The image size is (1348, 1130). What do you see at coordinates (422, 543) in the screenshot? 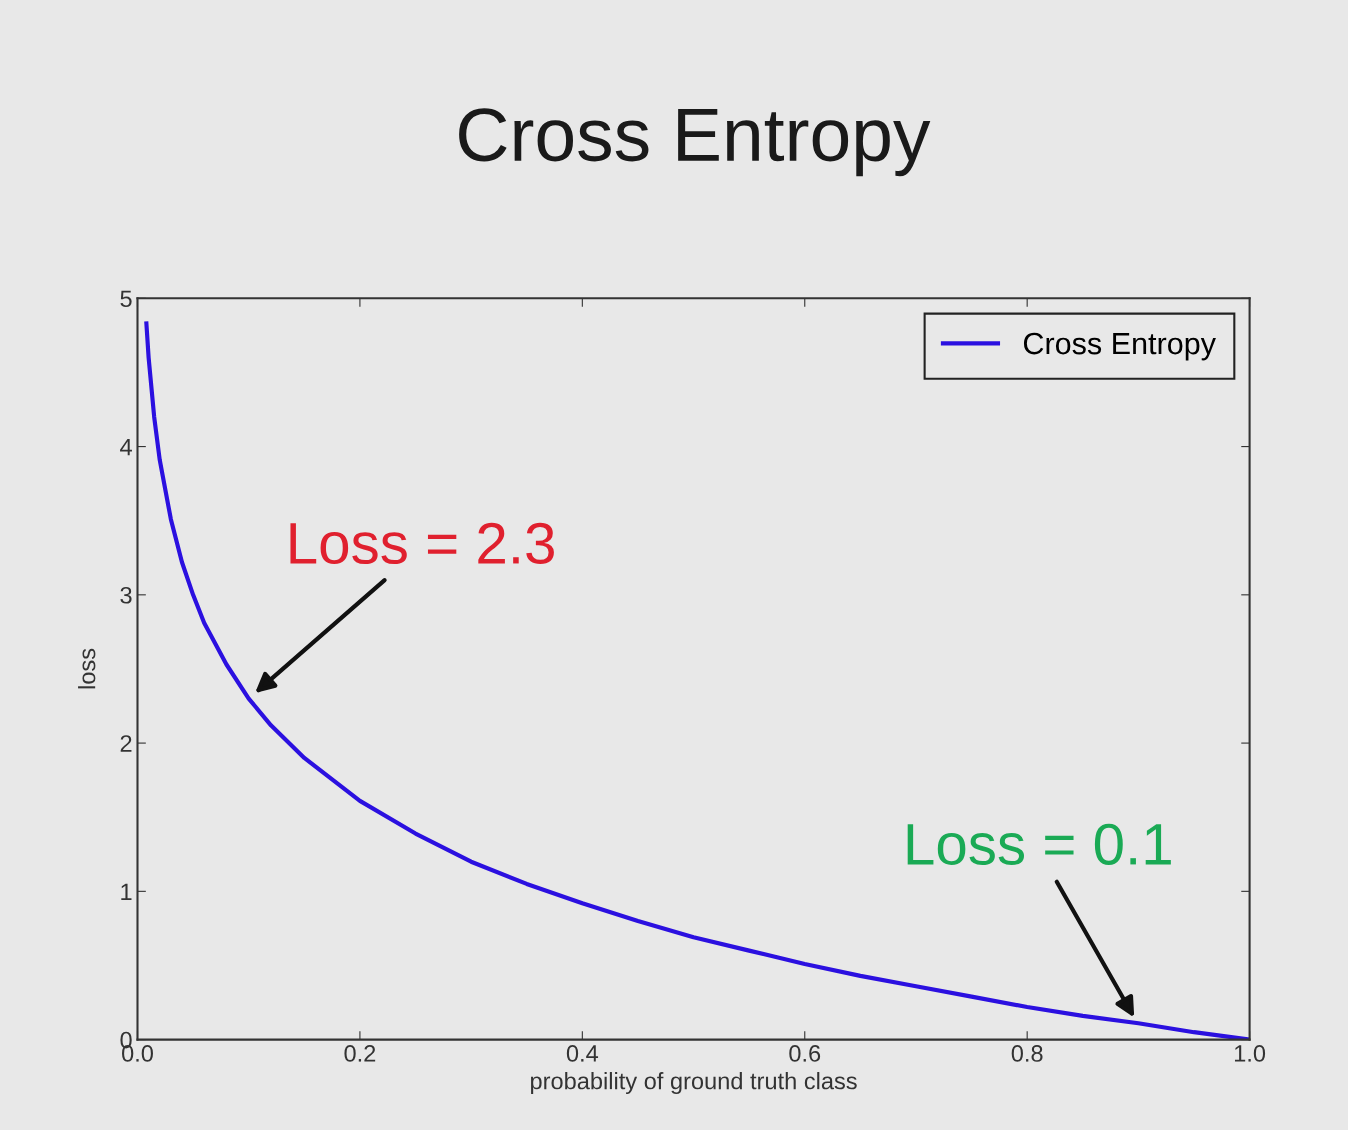
I see `annotation: Loss = 2.3` at bounding box center [422, 543].